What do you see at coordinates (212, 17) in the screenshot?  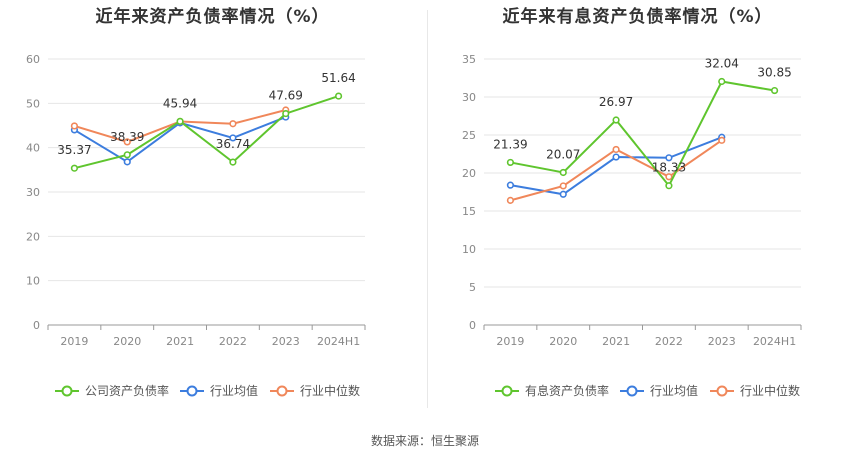 I see `left-chart-title: 近年来资产负债率情况（%）` at bounding box center [212, 17].